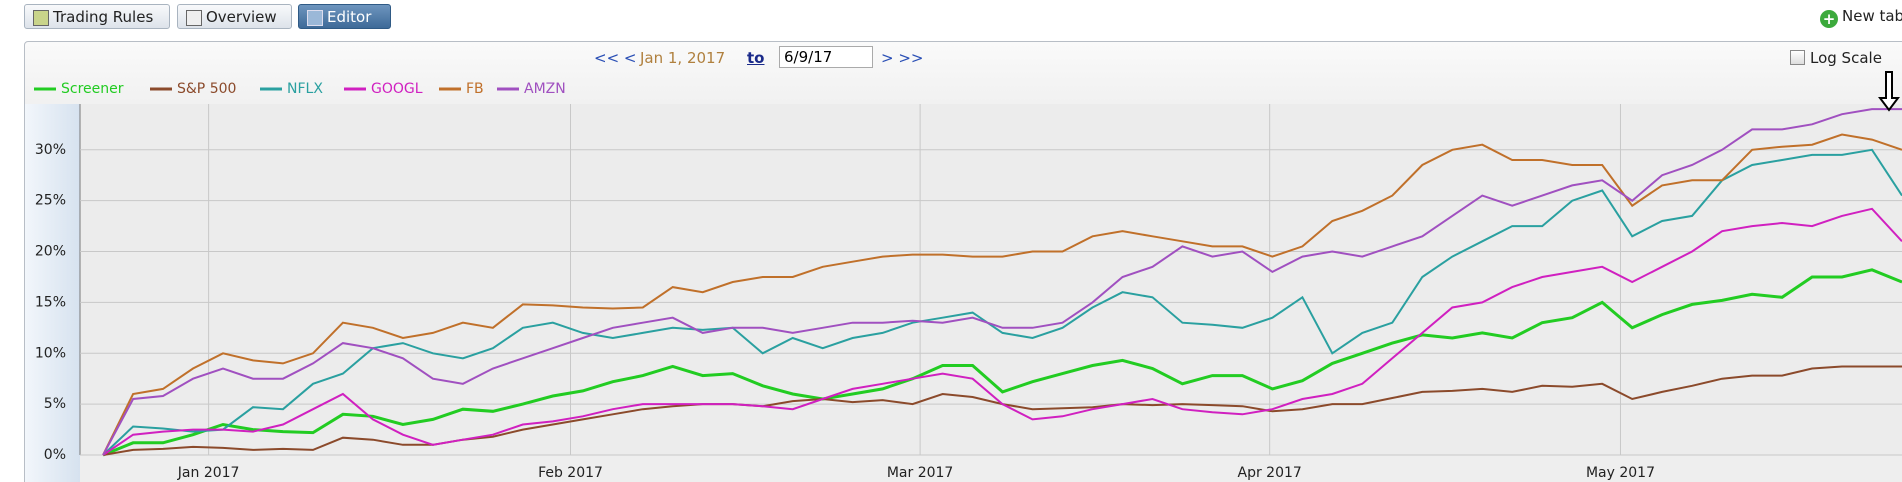 Image resolution: width=1902 pixels, height=482 pixels. I want to click on nav-start: Jan 1, 2017, so click(683, 58).